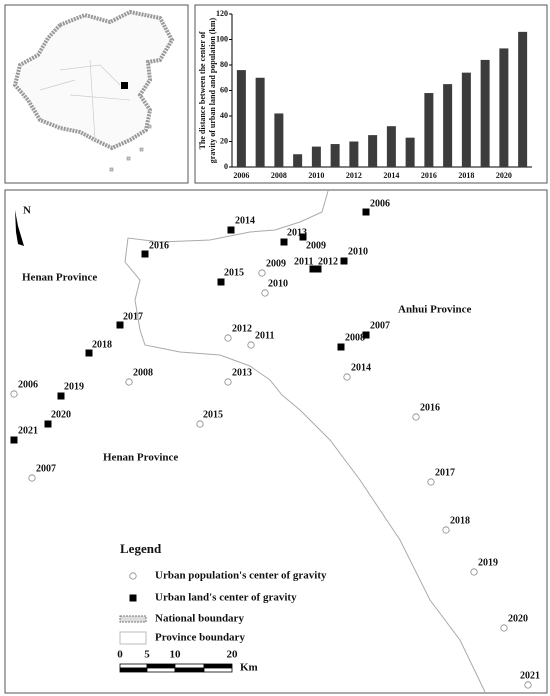 The image size is (550, 696). Describe the element at coordinates (249, 668) in the screenshot. I see `scale-unit: Km` at that location.